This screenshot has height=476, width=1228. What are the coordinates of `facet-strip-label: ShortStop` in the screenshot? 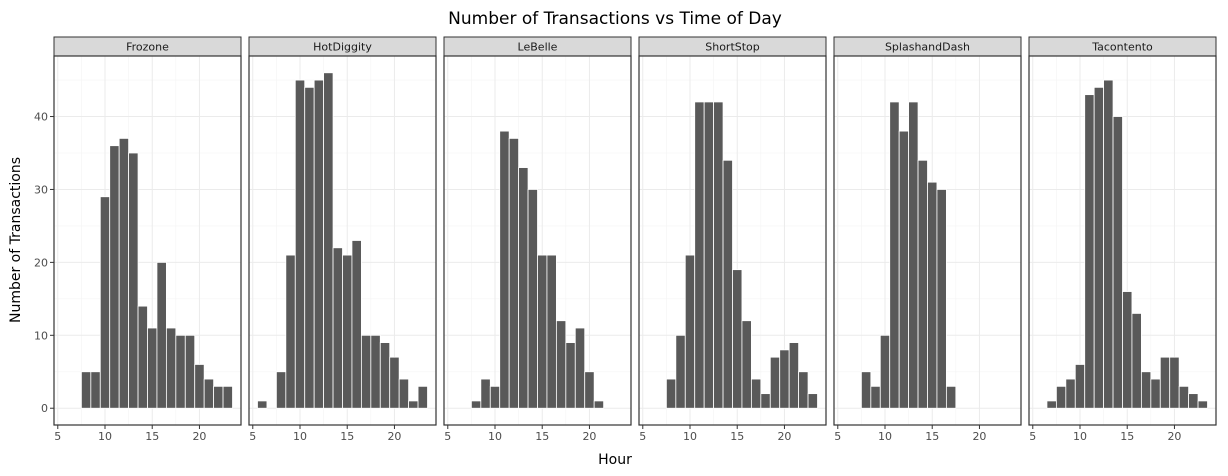 It's located at (732, 47).